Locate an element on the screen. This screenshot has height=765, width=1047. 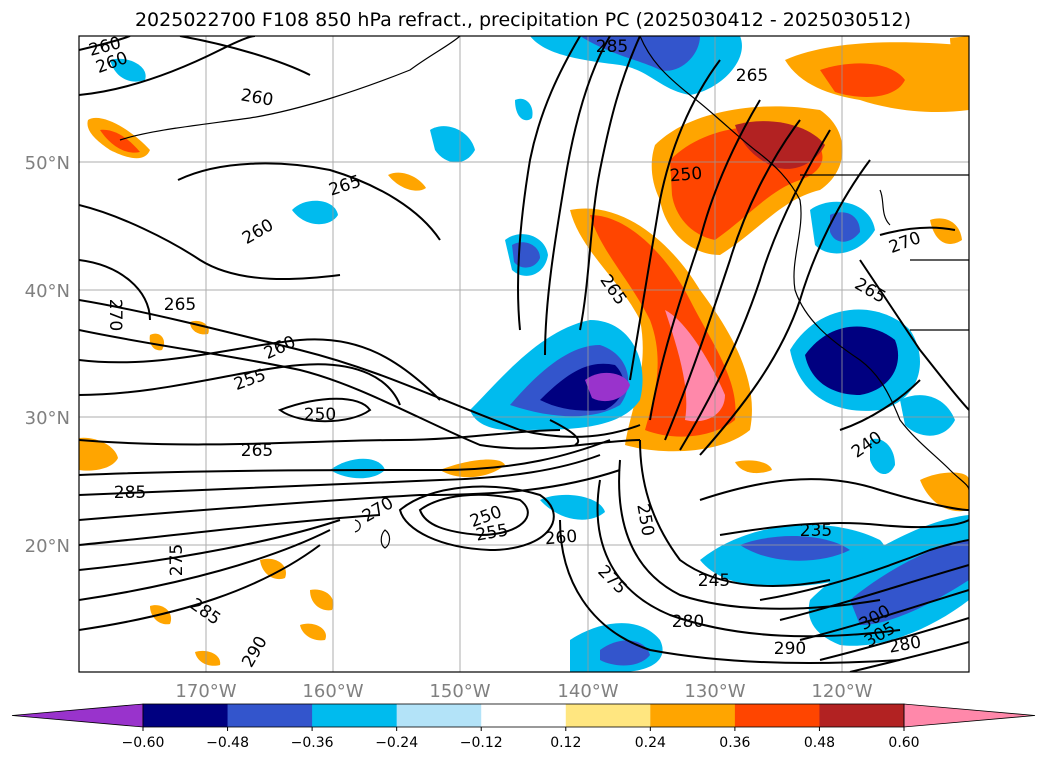
lon-label-140w: 140°W is located at coordinates (587, 691).